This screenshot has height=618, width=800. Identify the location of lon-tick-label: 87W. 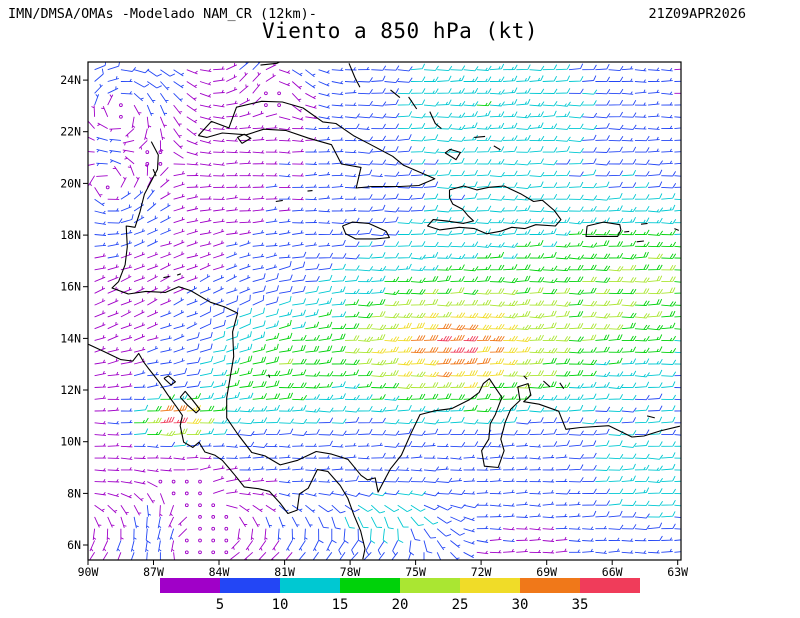
(153, 572).